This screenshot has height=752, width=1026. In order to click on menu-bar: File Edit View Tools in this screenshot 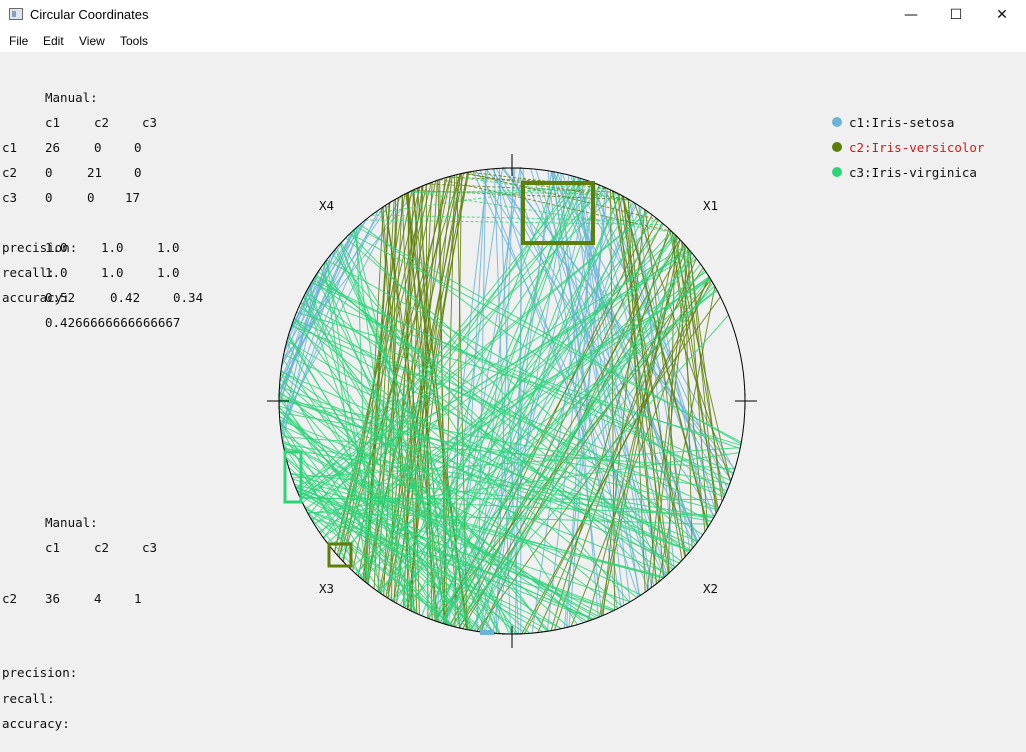, I will do `click(513, 41)`.